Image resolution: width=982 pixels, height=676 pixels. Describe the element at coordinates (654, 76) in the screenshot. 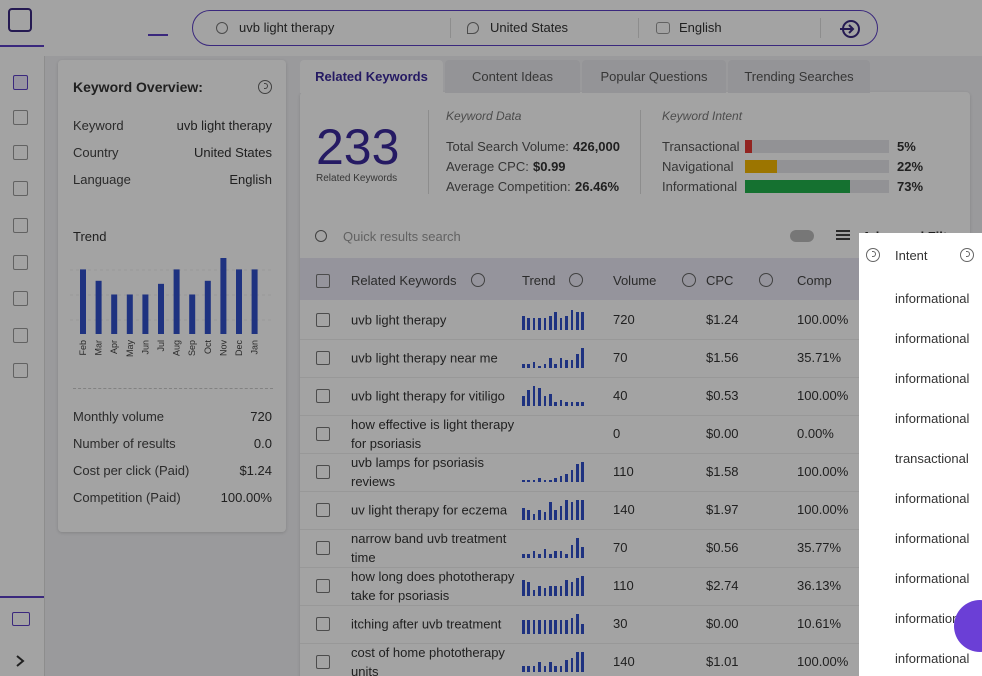

I see `tab: Popular Questions` at that location.